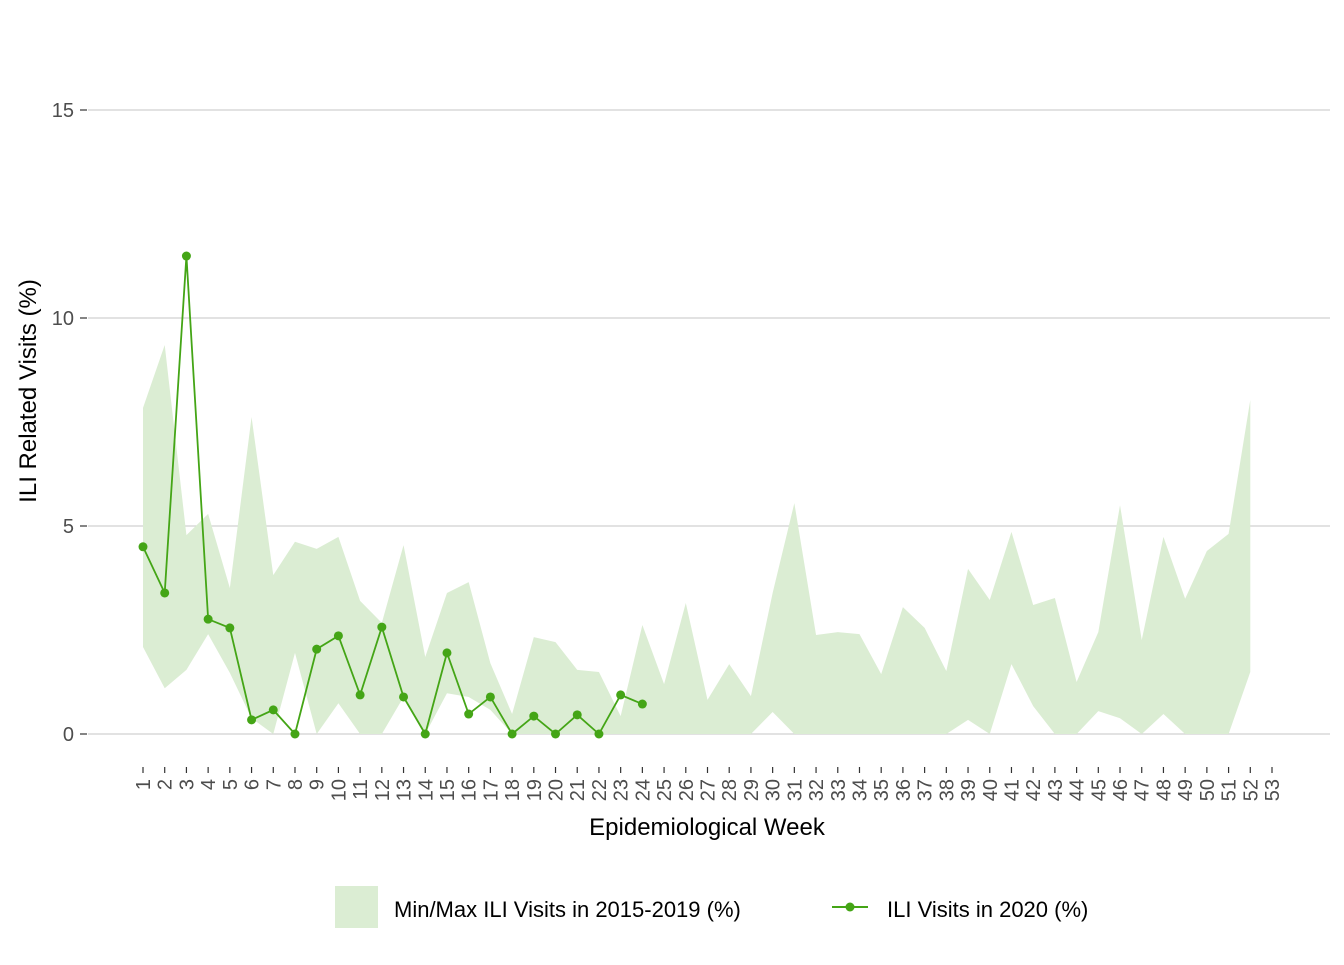 Image resolution: width=1344 pixels, height=965 pixels. Describe the element at coordinates (28, 391) in the screenshot. I see `y-axis-label: ILI Related Visits (%)` at that location.